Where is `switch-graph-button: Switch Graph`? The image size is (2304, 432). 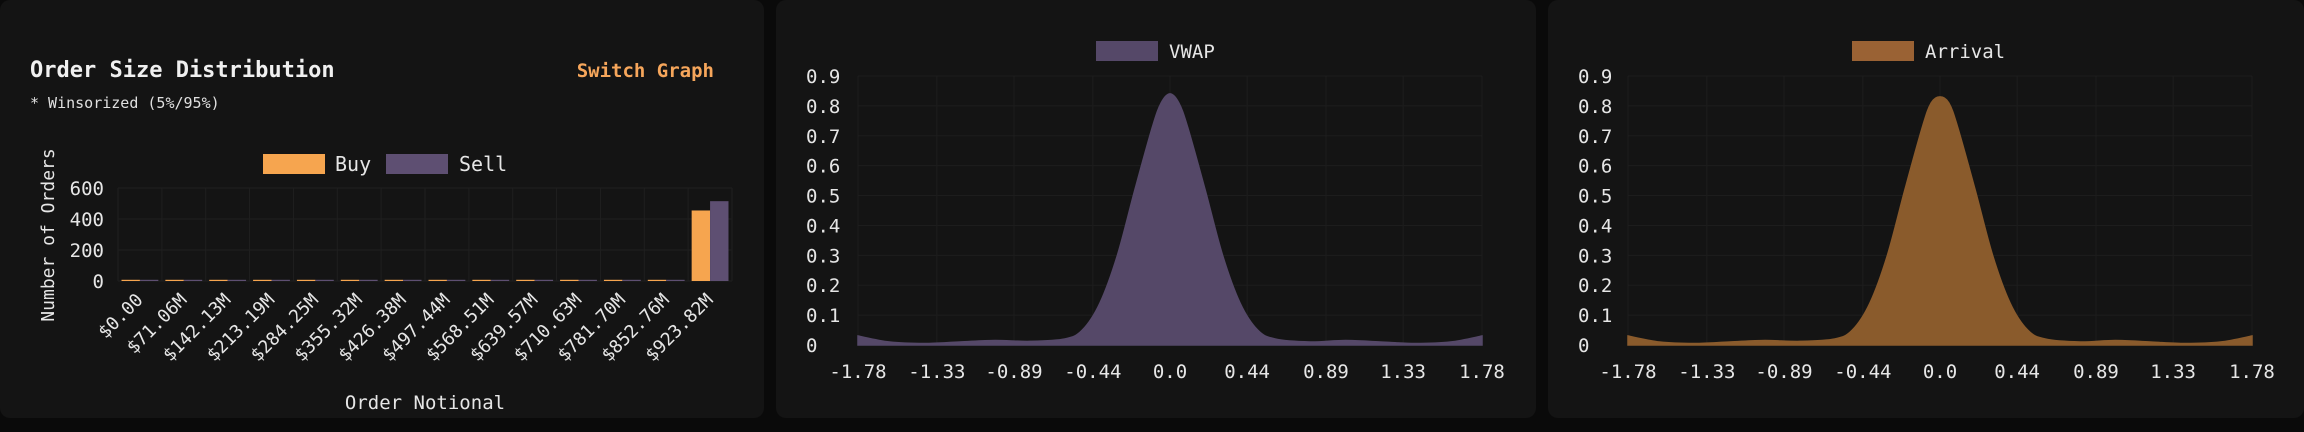
switch-graph-button: Switch Graph is located at coordinates (645, 71).